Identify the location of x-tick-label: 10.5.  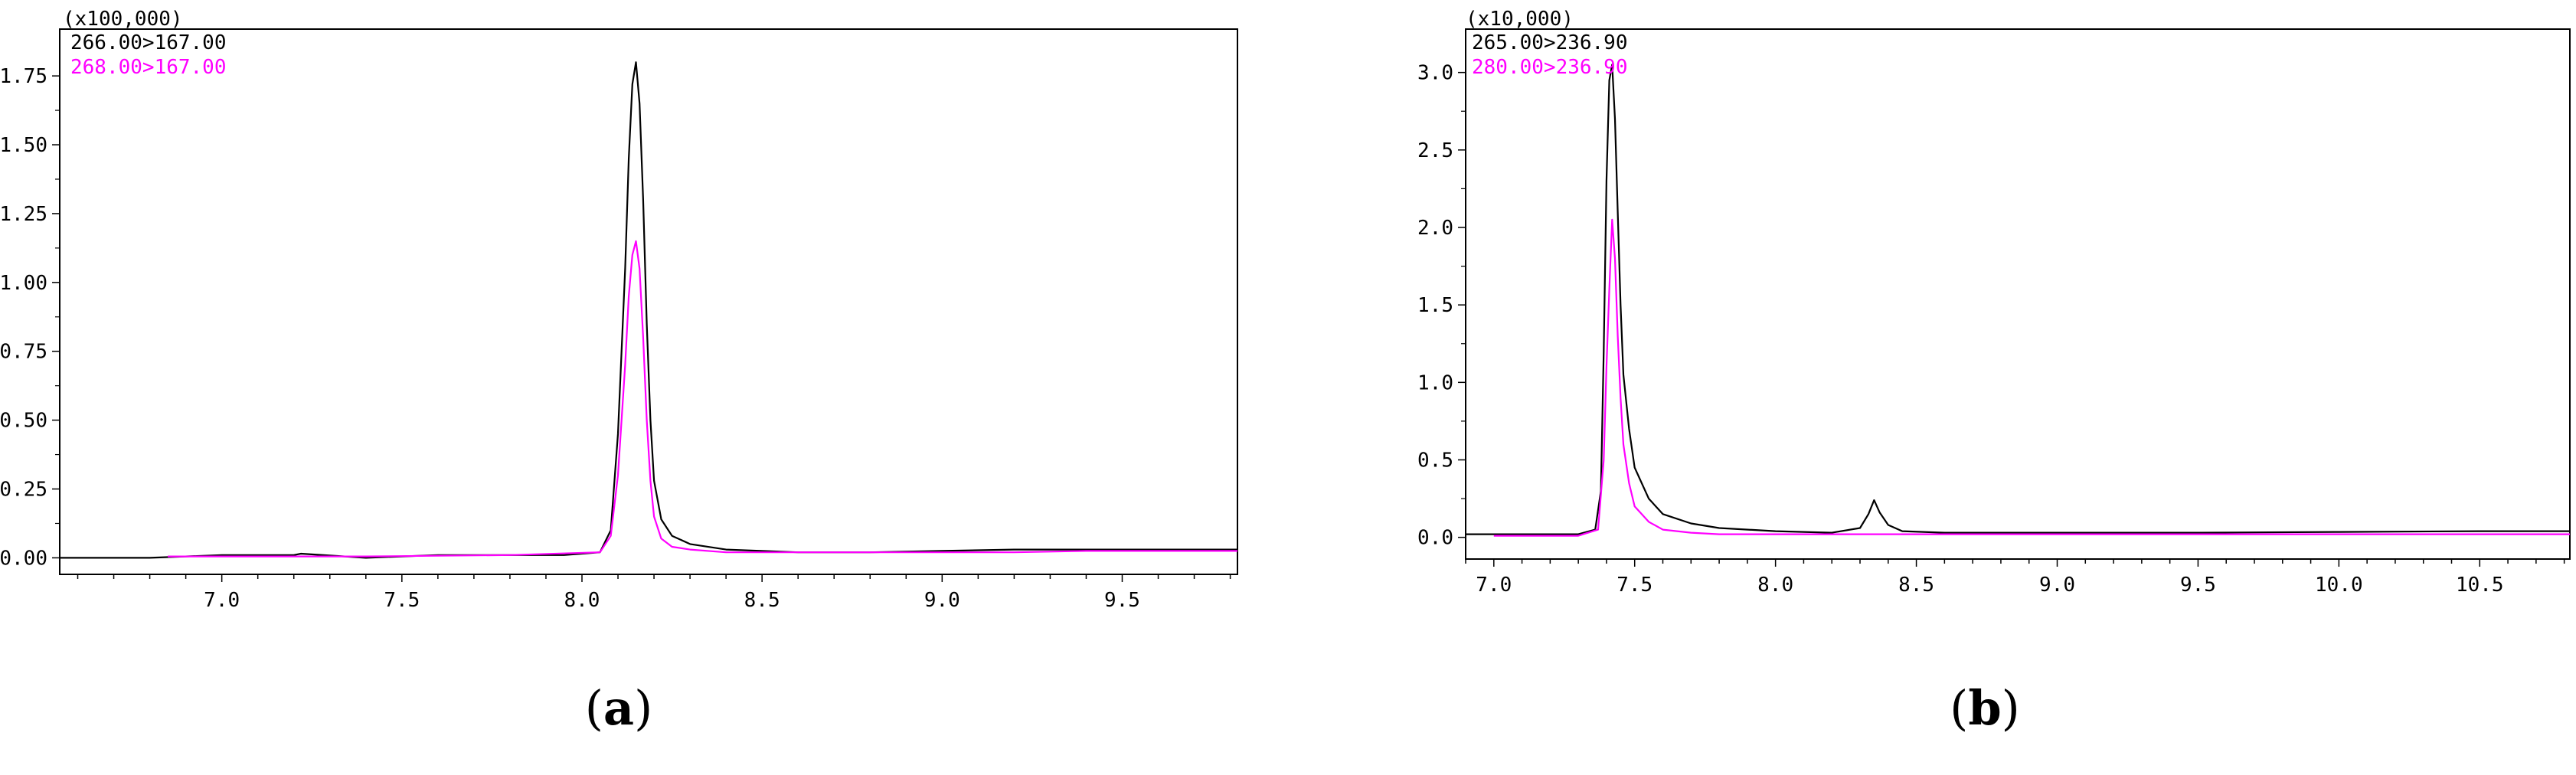
(2480, 586).